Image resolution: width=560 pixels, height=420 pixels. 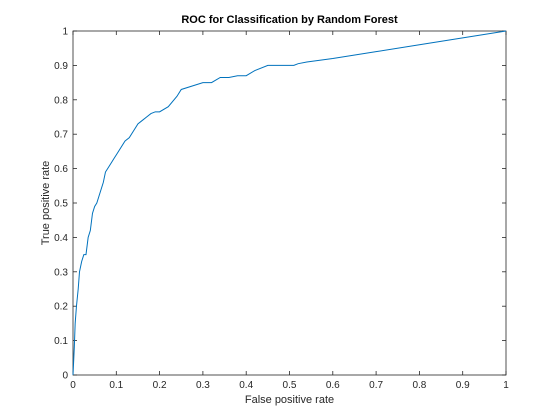 What do you see at coordinates (116, 385) in the screenshot?
I see `x-tick-label: 0.1` at bounding box center [116, 385].